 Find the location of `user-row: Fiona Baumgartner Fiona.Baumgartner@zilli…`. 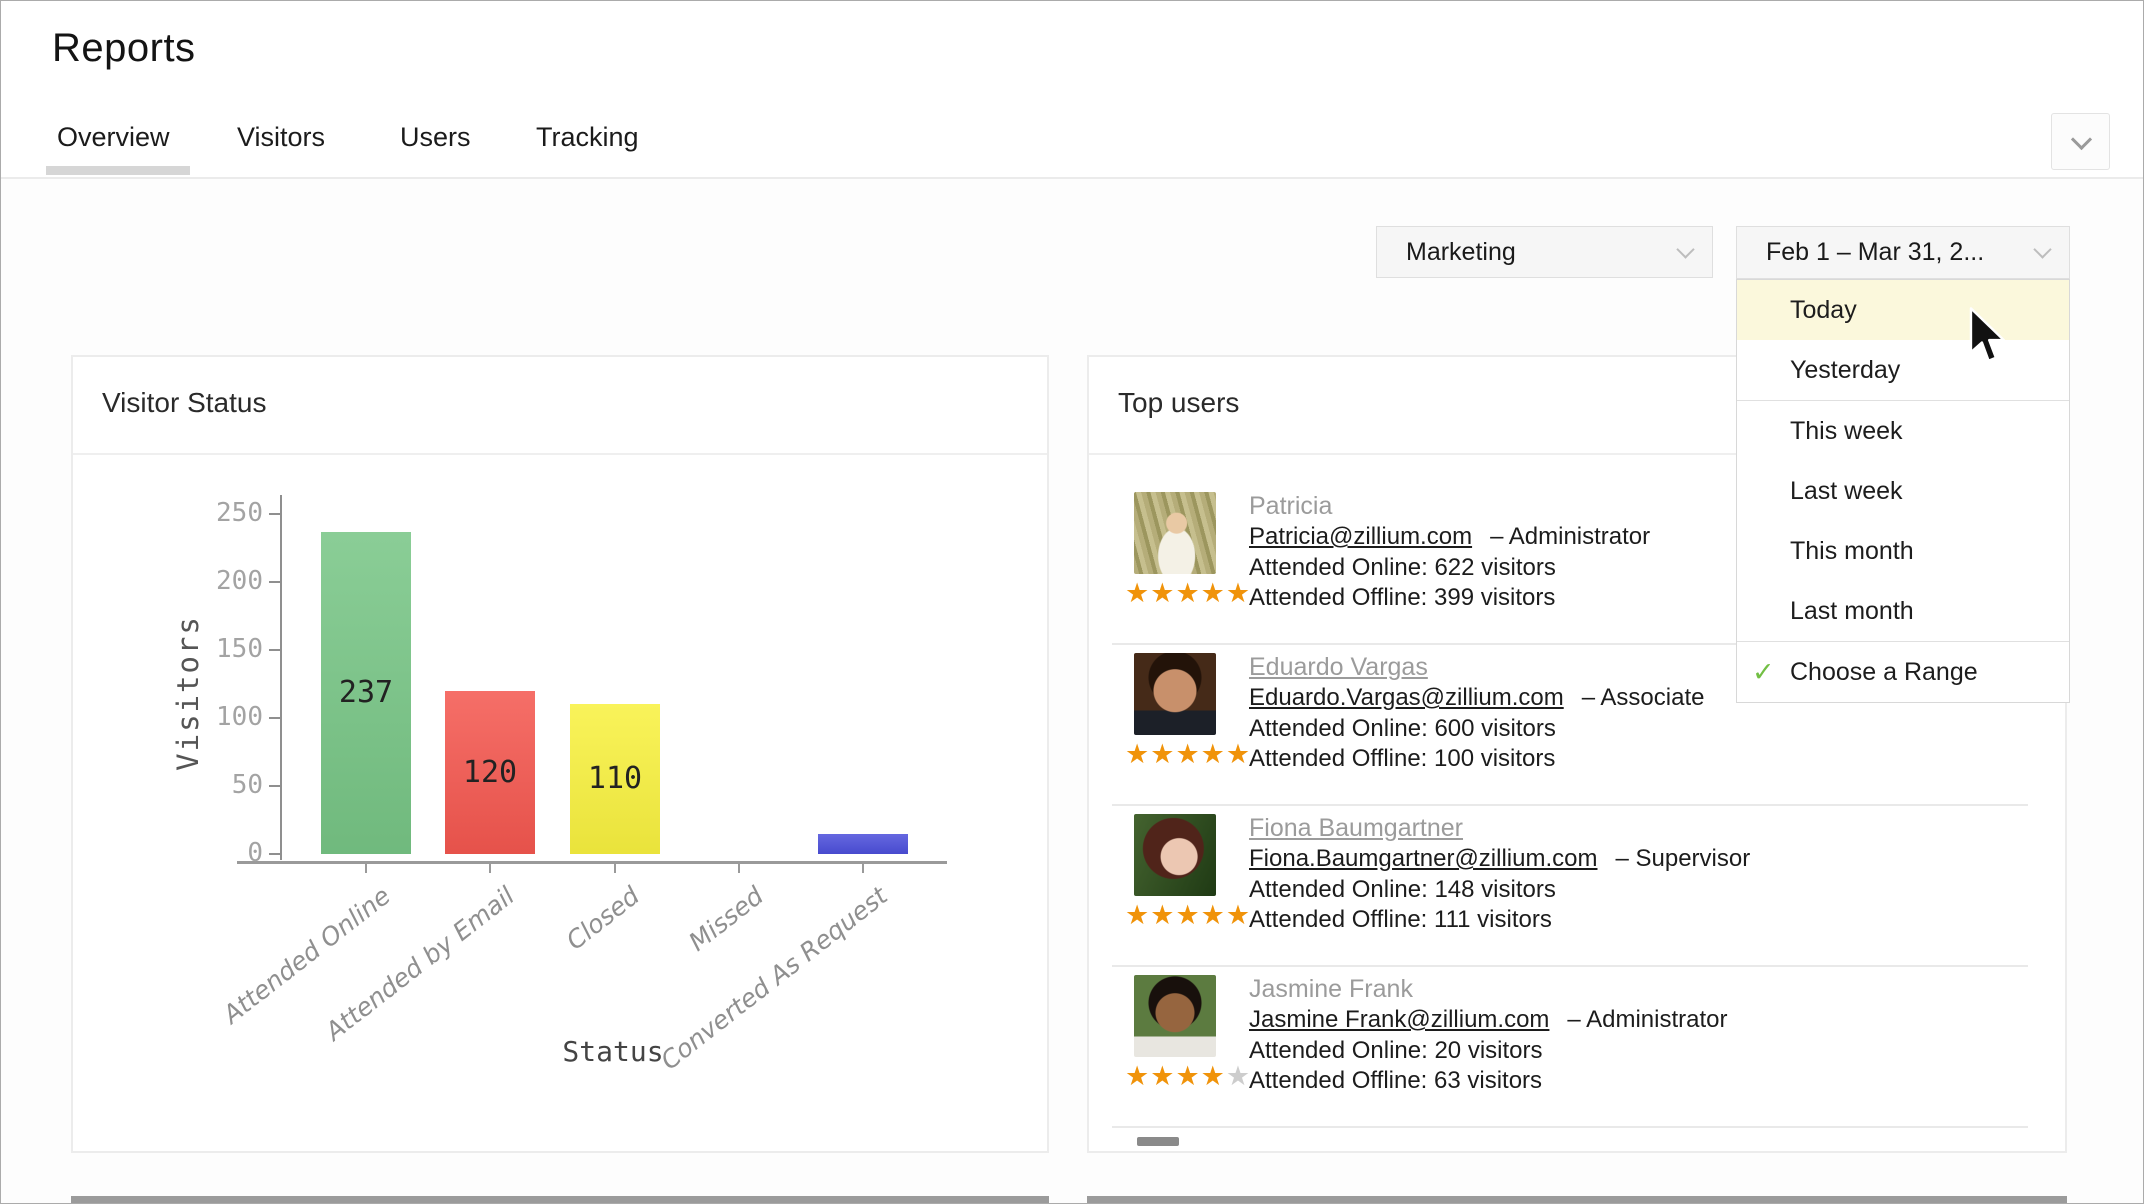

user-row: Fiona Baumgartner Fiona.Baumgartner@zilli… is located at coordinates (1577, 886).